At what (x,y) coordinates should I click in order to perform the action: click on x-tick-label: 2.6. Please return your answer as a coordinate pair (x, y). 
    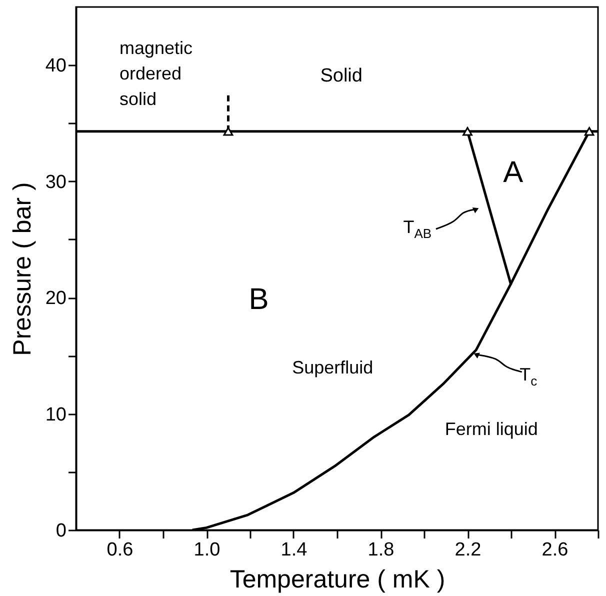
    Looking at the image, I should click on (555, 550).